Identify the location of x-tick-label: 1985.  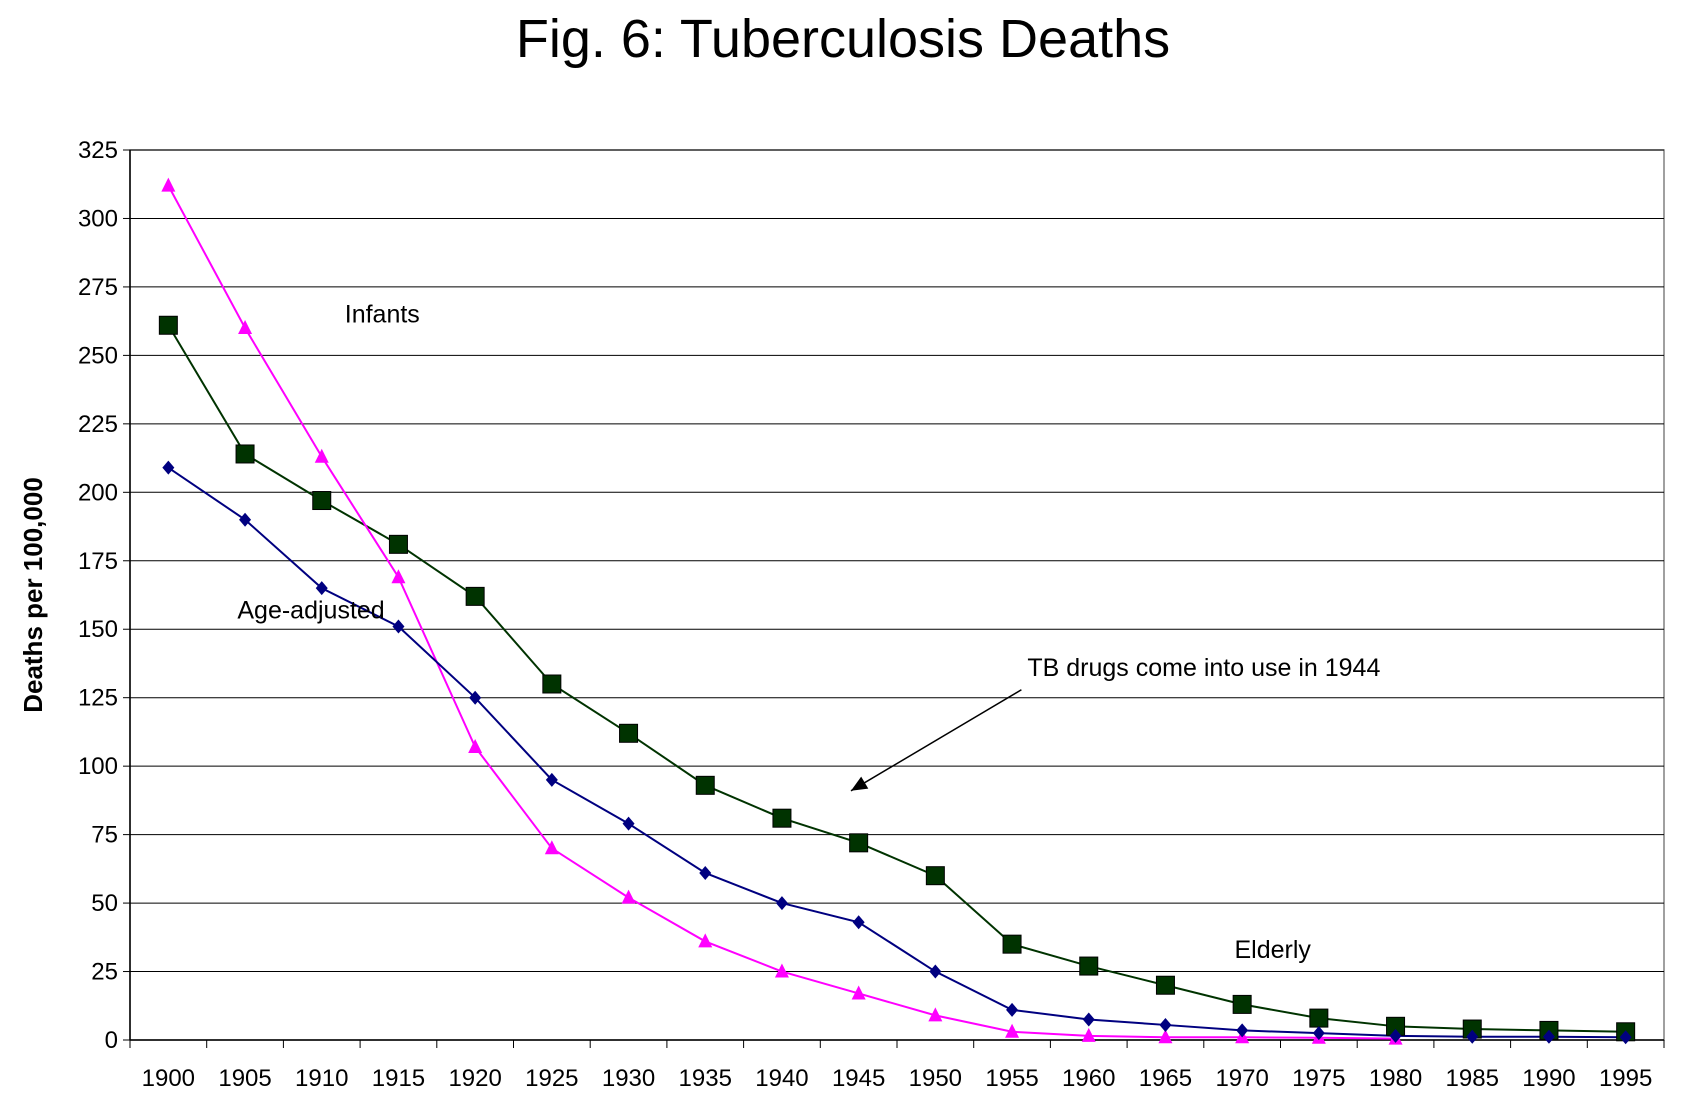
(1472, 1078).